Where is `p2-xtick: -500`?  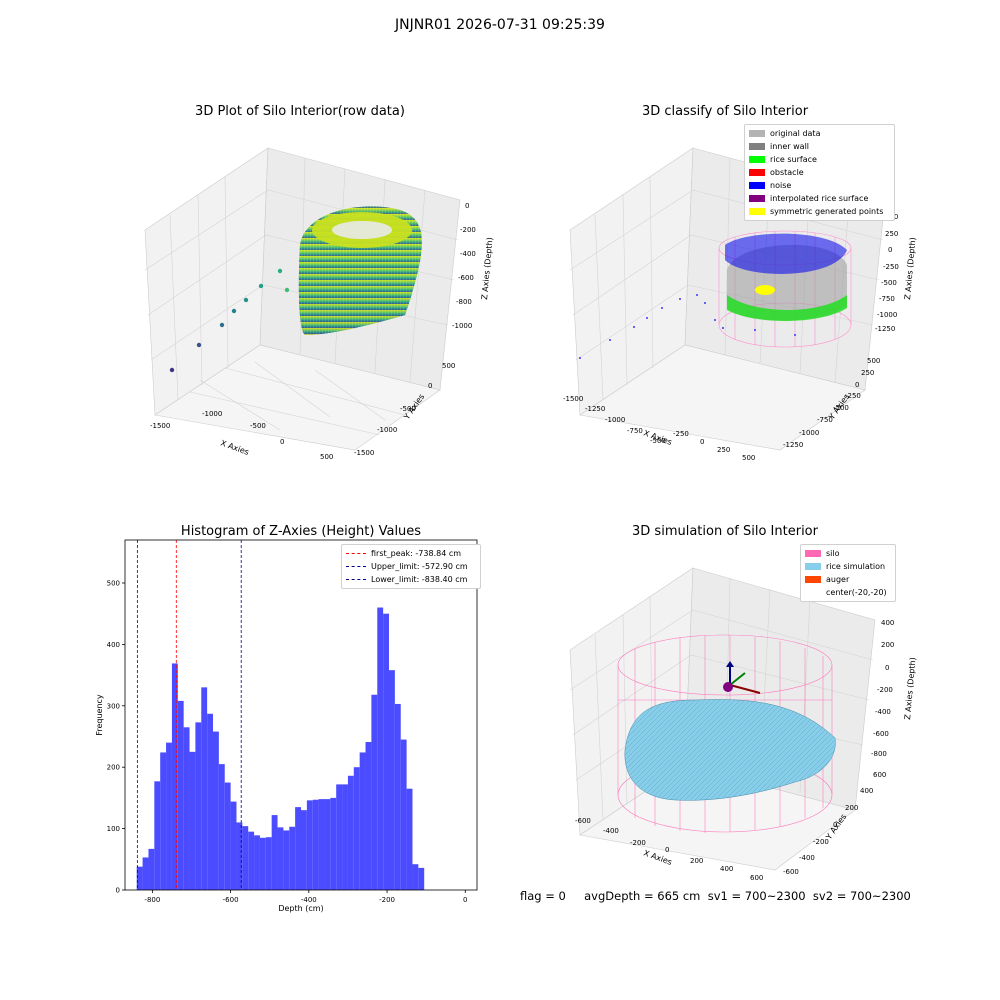 p2-xtick: -500 is located at coordinates (658, 441).